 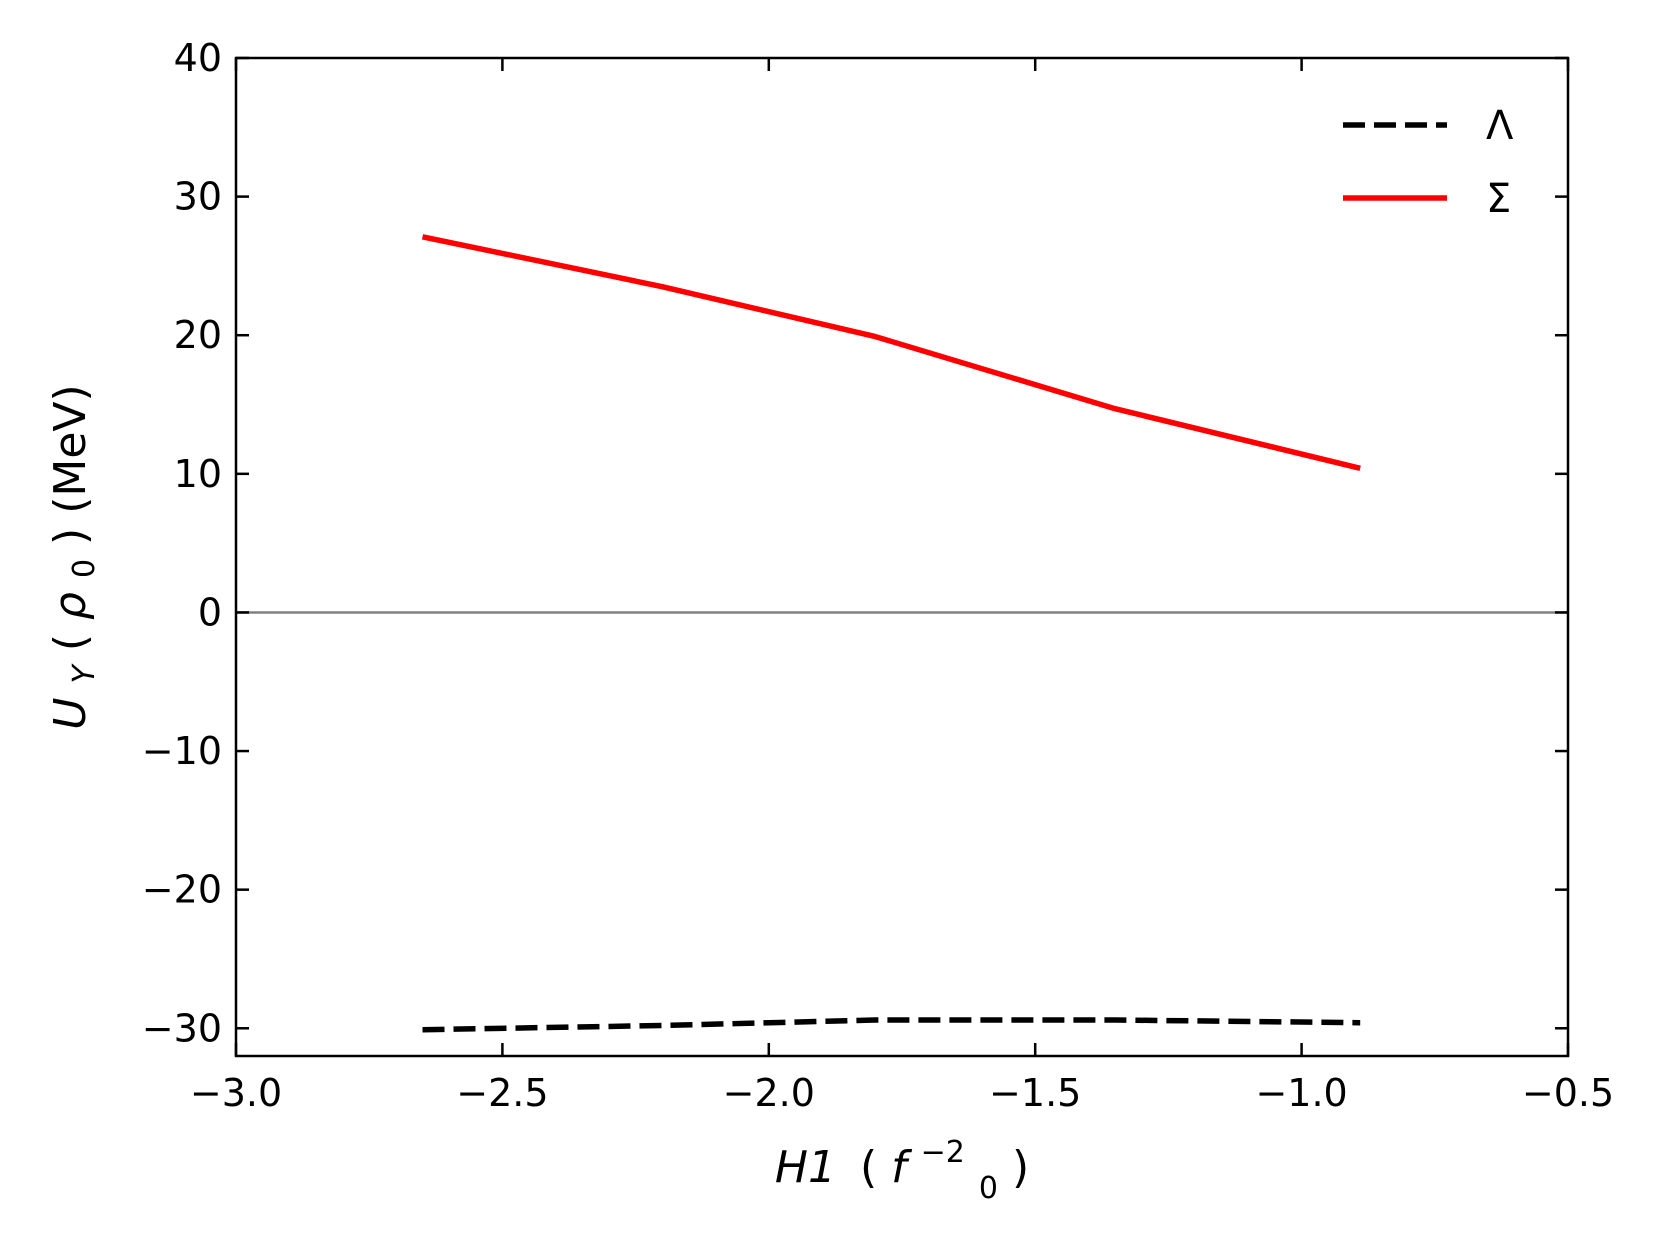 I want to click on y-axis-label-arg: ρ, so click(x=70, y=606).